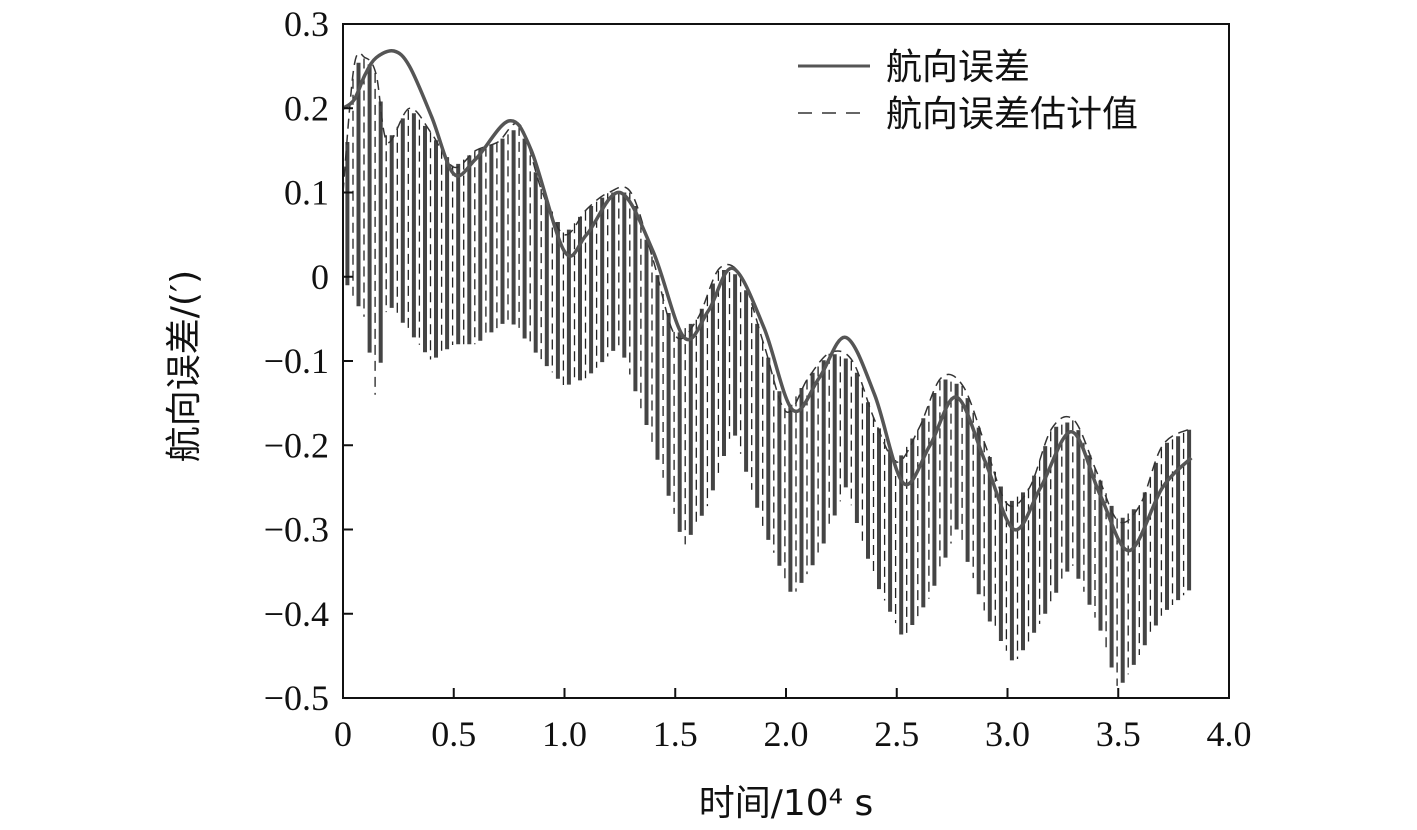 This screenshot has width=1417, height=830. Describe the element at coordinates (1118, 734) in the screenshot. I see `x-tick-label: 3.5` at that location.